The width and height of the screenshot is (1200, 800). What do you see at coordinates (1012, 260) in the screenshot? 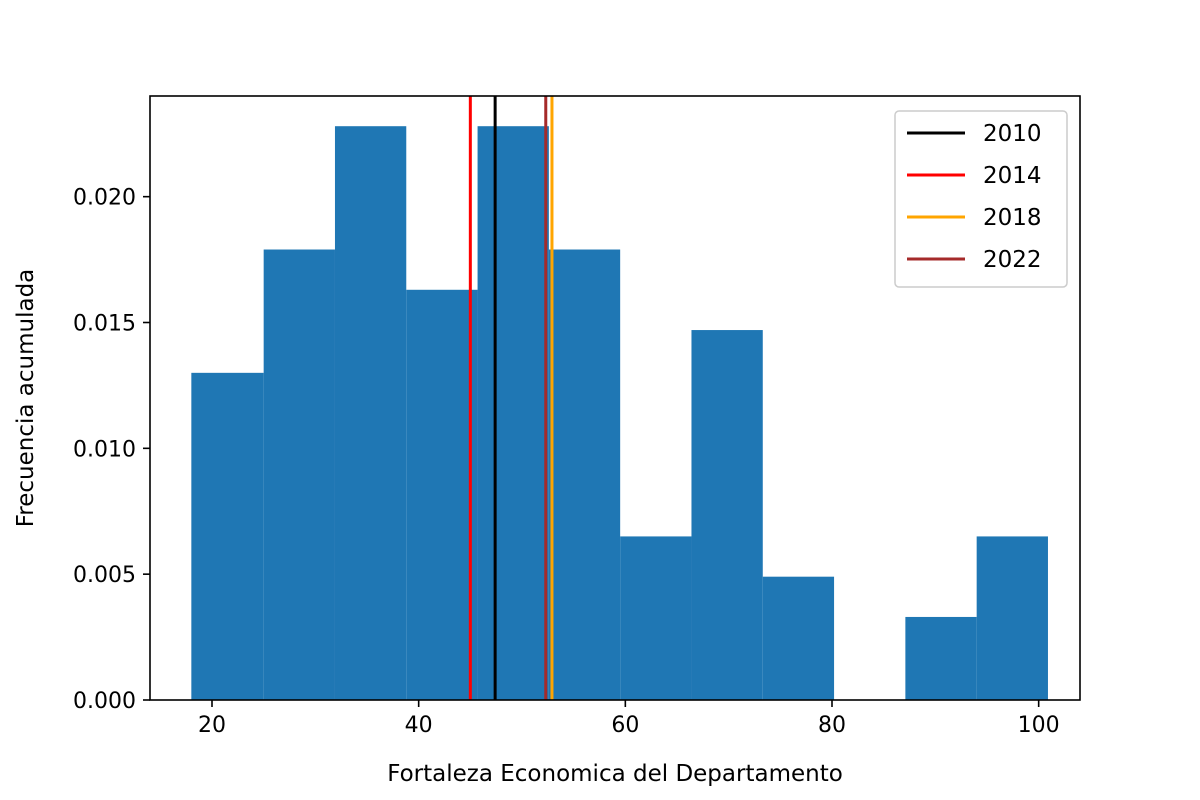
I see `legend-label-2022: 2022` at bounding box center [1012, 260].